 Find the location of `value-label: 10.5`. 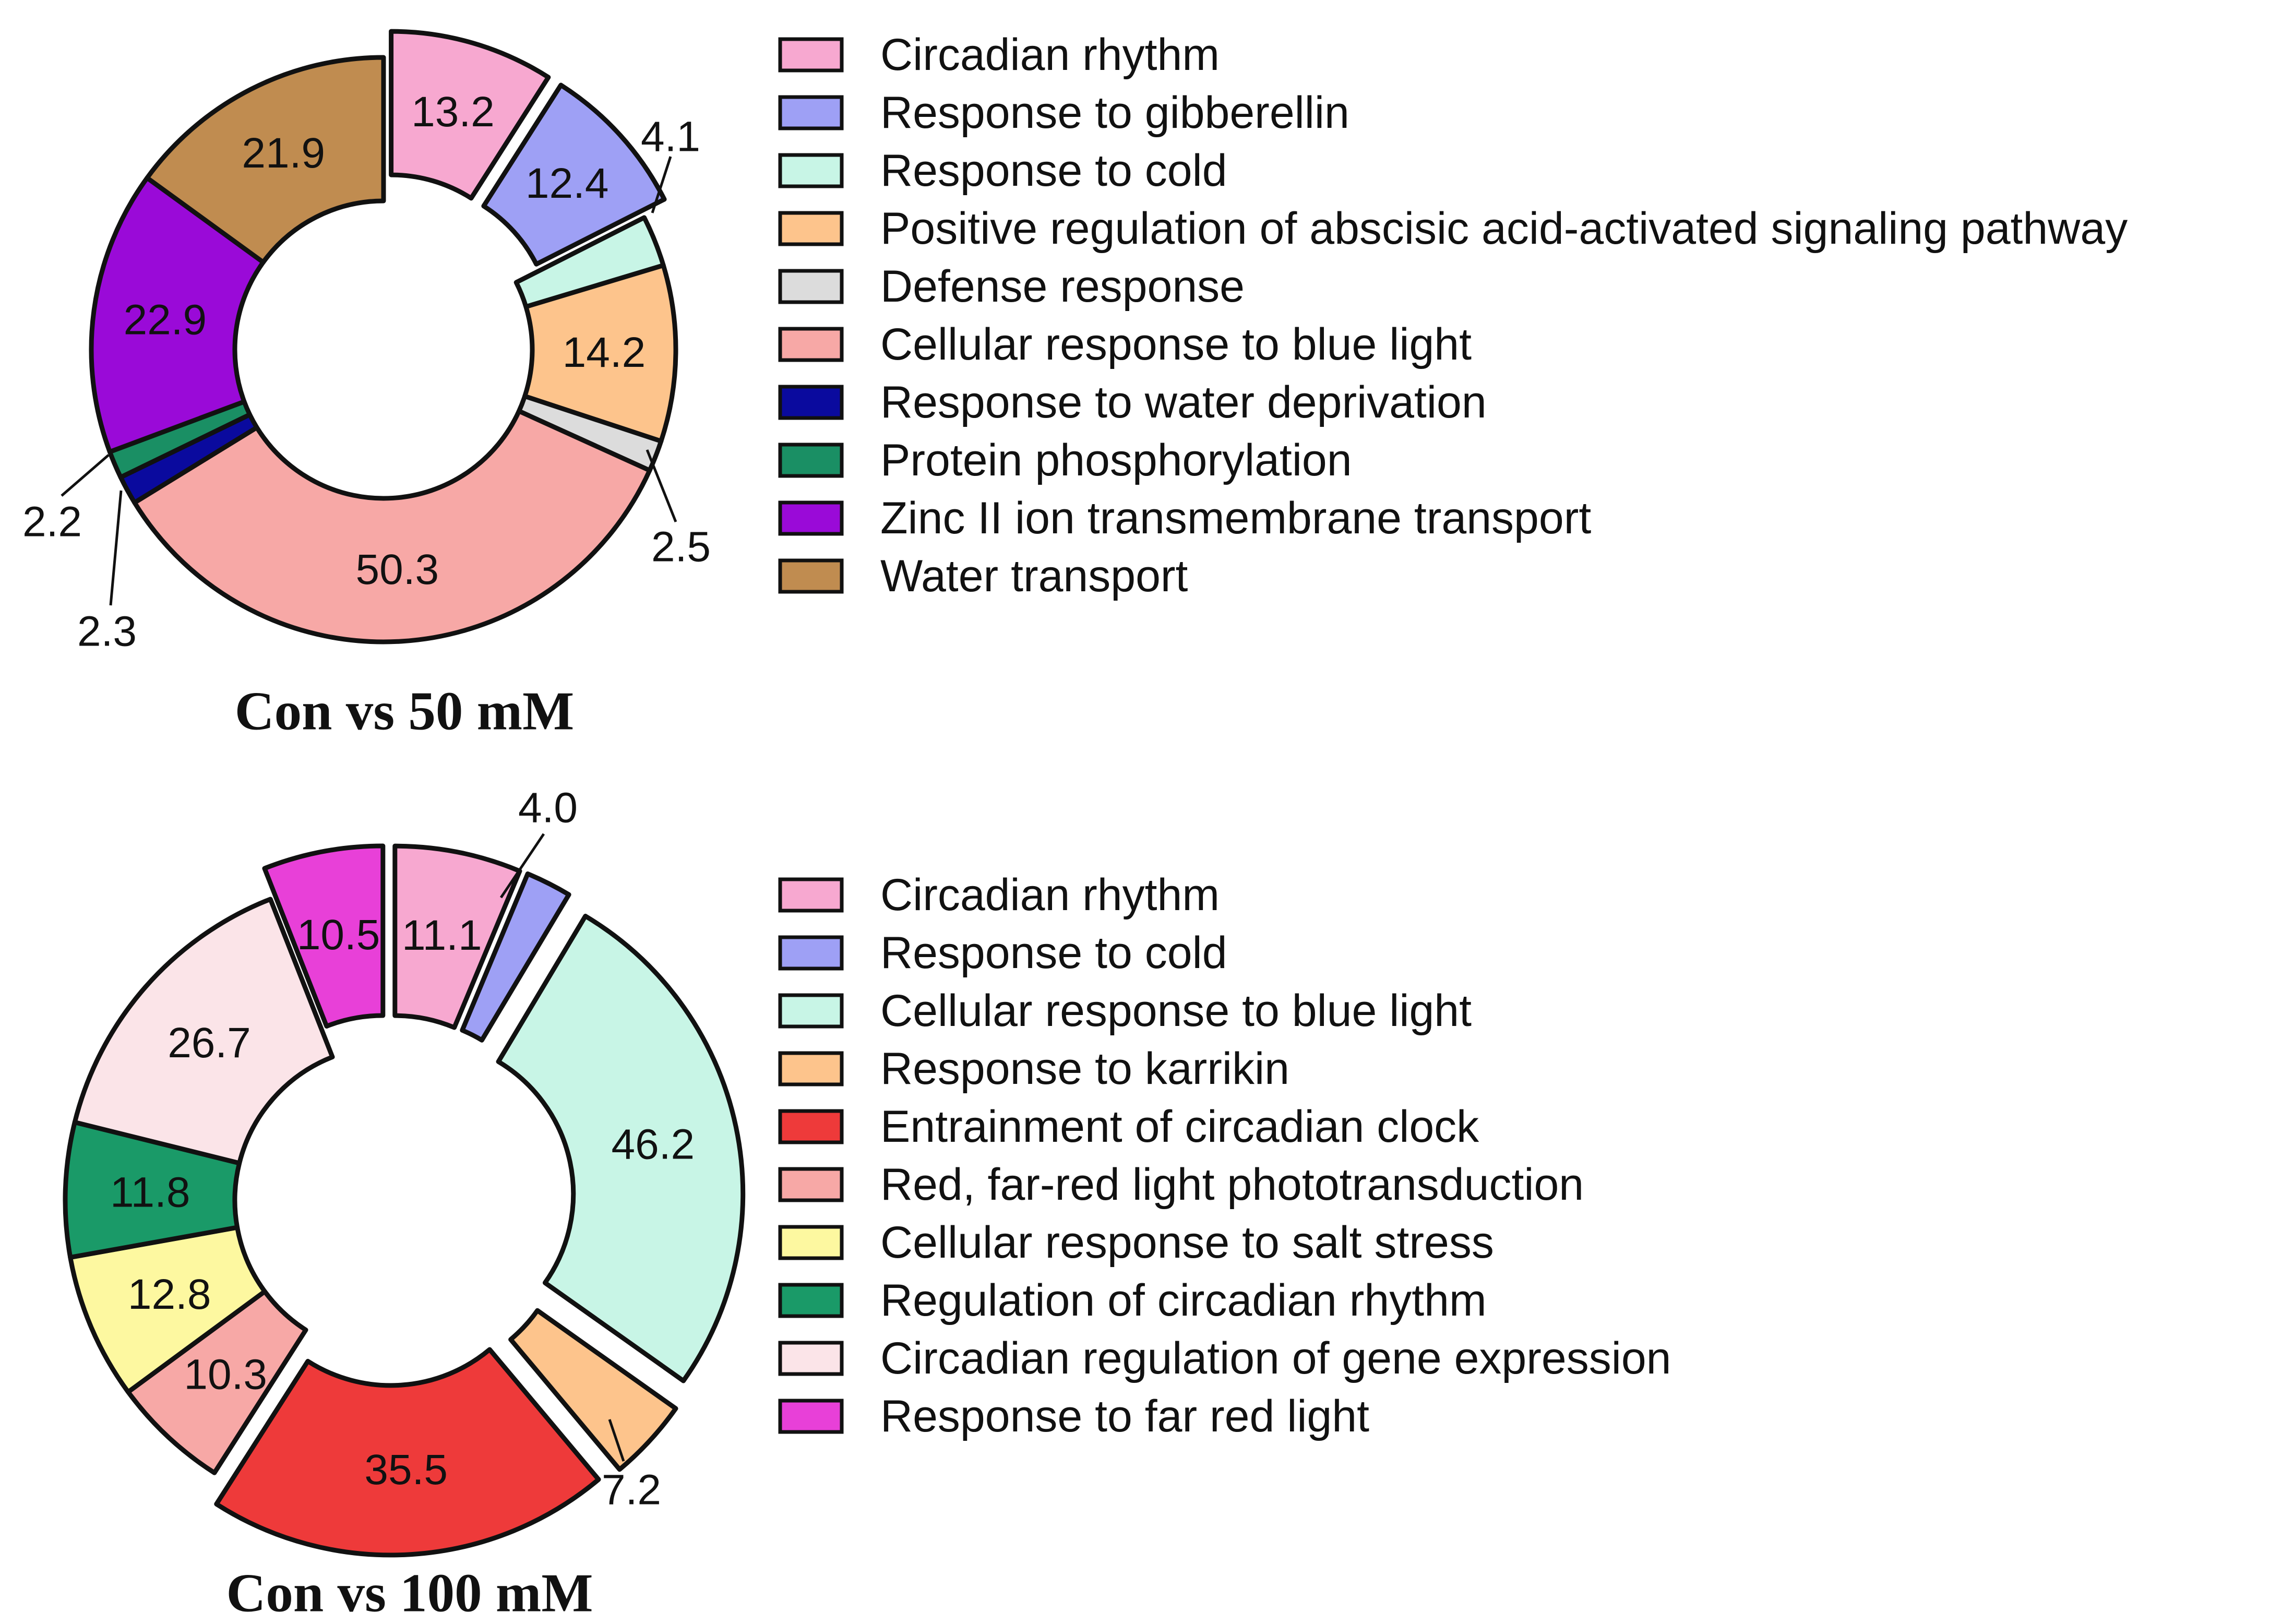

value-label: 10.5 is located at coordinates (338, 935).